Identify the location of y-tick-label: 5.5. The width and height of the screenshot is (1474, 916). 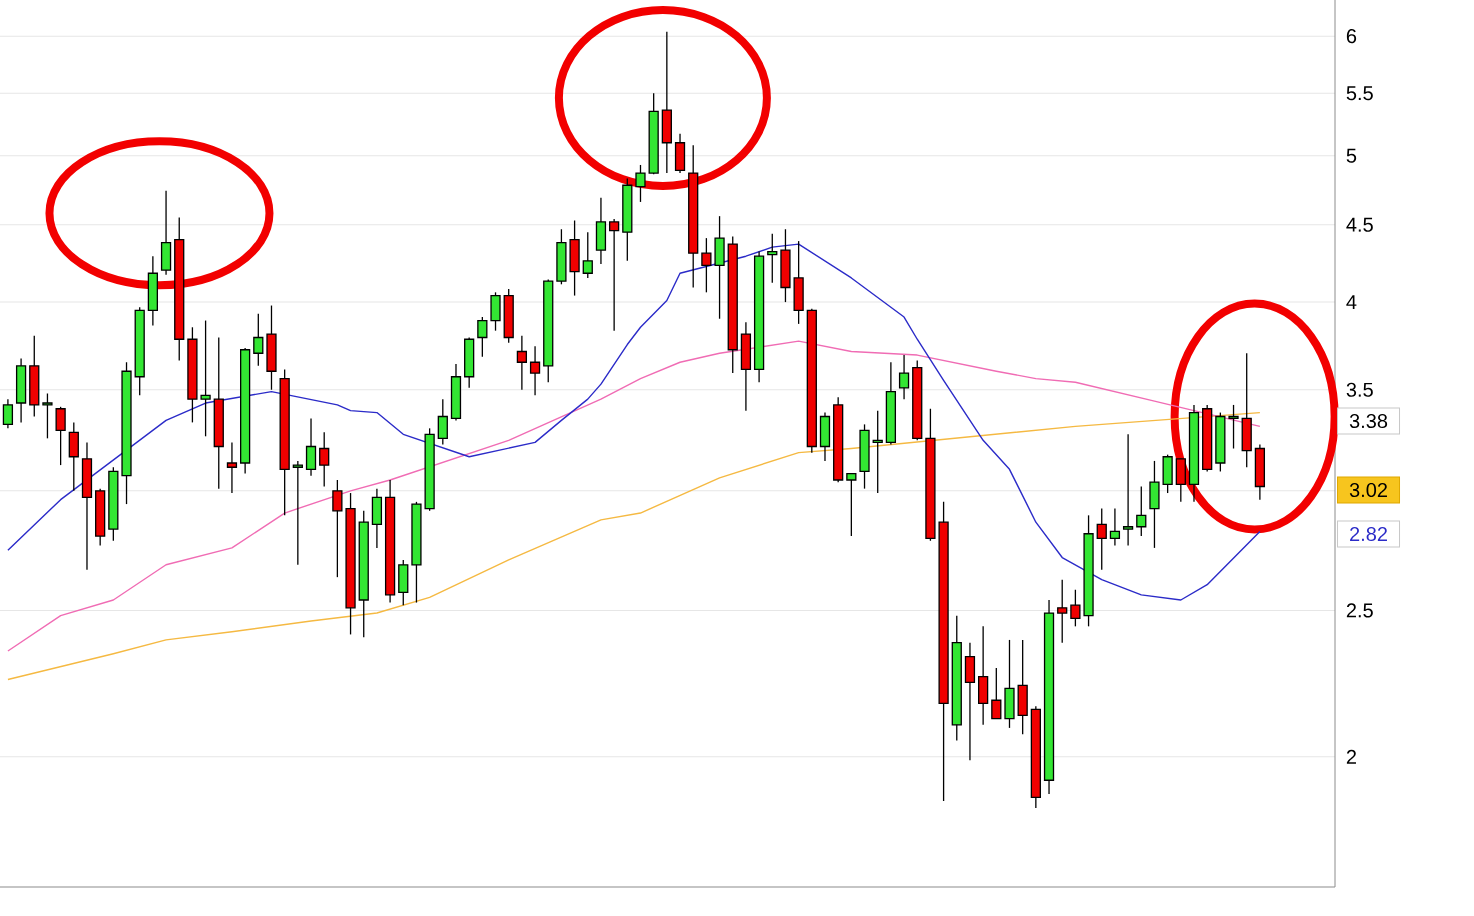
(1359, 93).